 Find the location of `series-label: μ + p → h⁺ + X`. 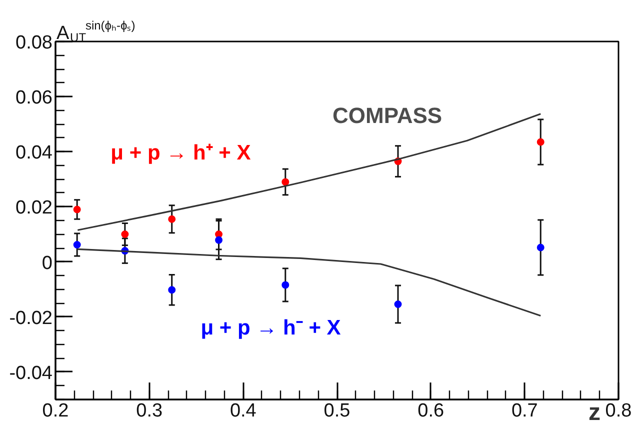

series-label: μ + p → h⁺ + X is located at coordinates (180, 153).